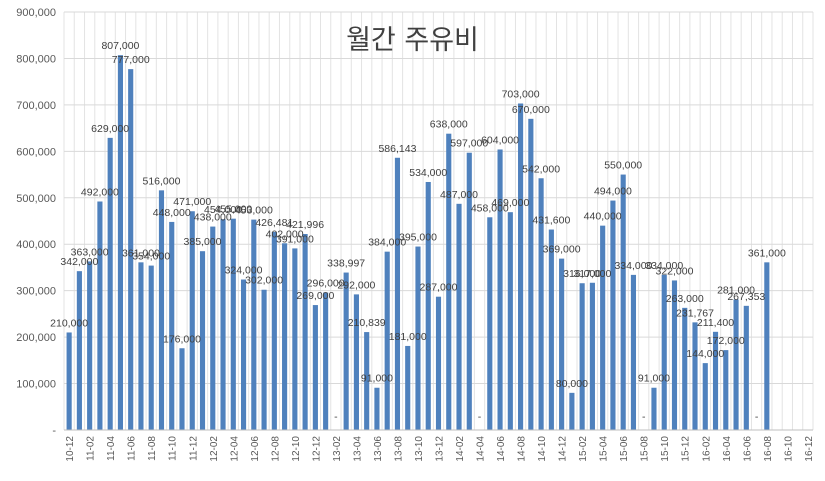 The image size is (825, 481). I want to click on x-tick-label: 15-04, so click(604, 449).